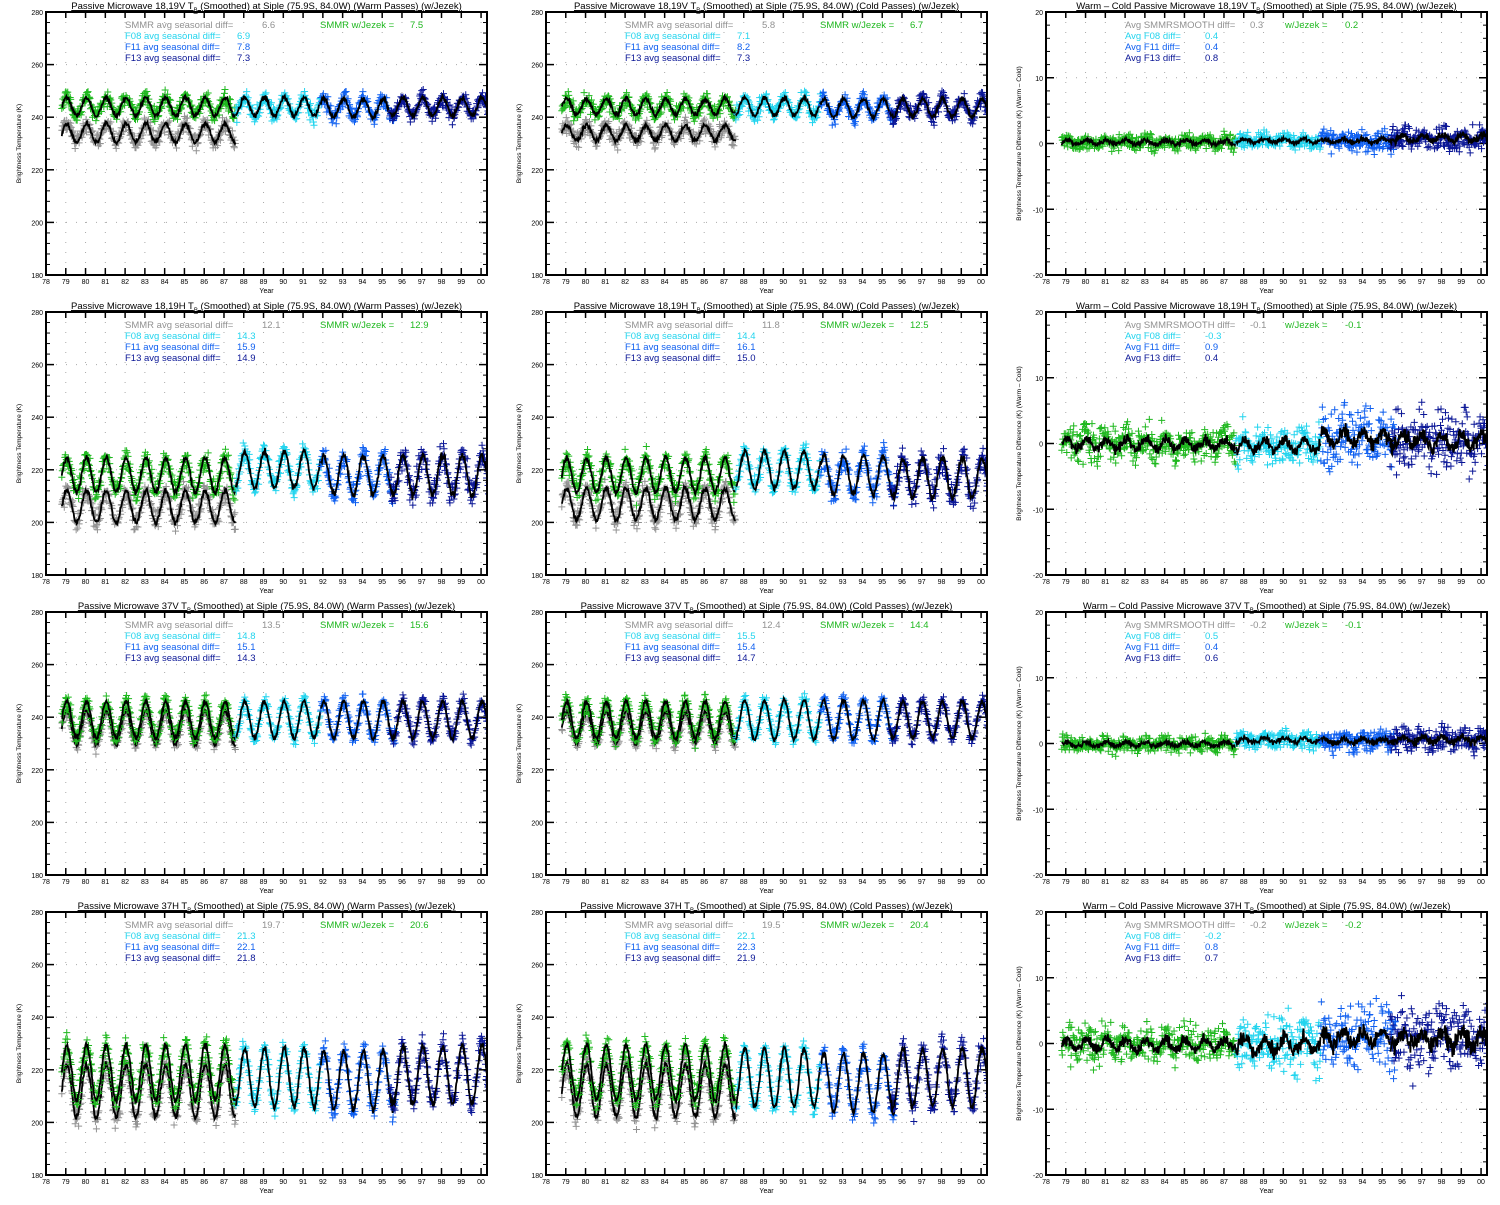 The width and height of the screenshot is (1500, 1205). Describe the element at coordinates (1204, 282) in the screenshot. I see `x-tick-label: 86` at that location.